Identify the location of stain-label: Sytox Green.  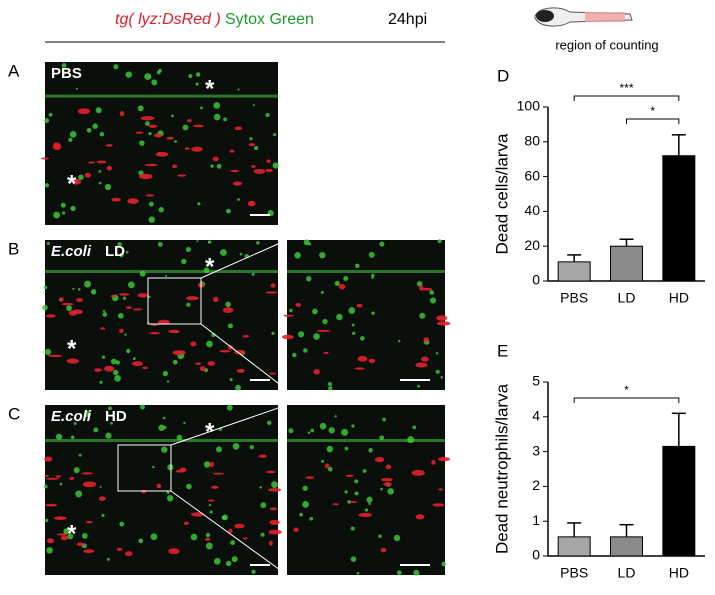
(269, 19).